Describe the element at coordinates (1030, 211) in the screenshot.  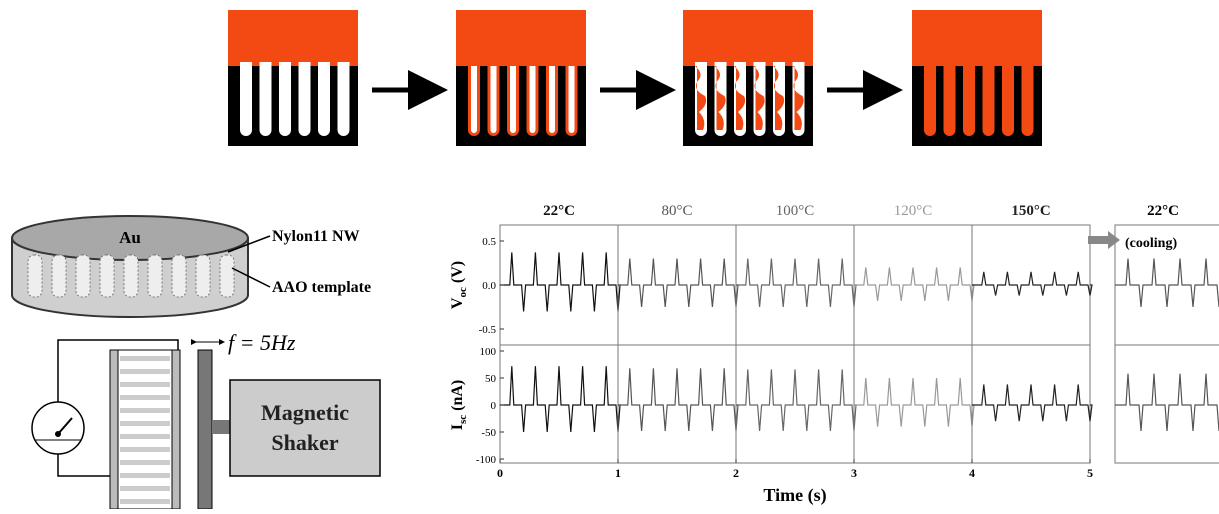
I see `temp-label: 150°C` at that location.